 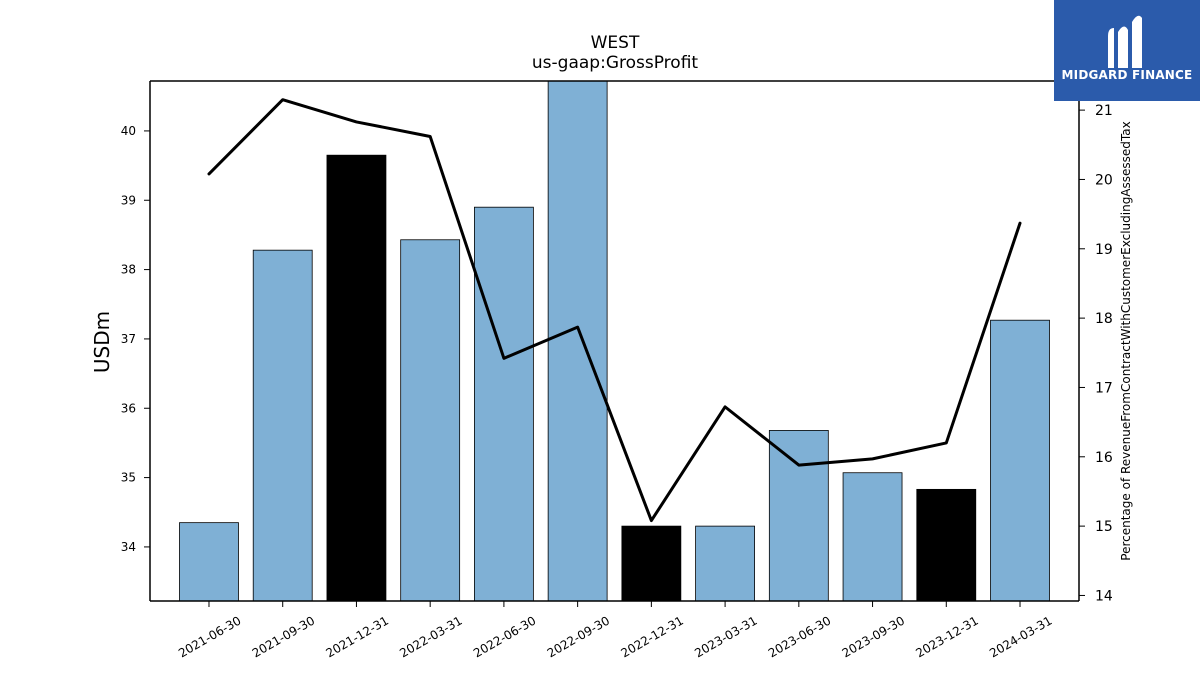 I want to click on chart-title: WEST, so click(x=615, y=43).